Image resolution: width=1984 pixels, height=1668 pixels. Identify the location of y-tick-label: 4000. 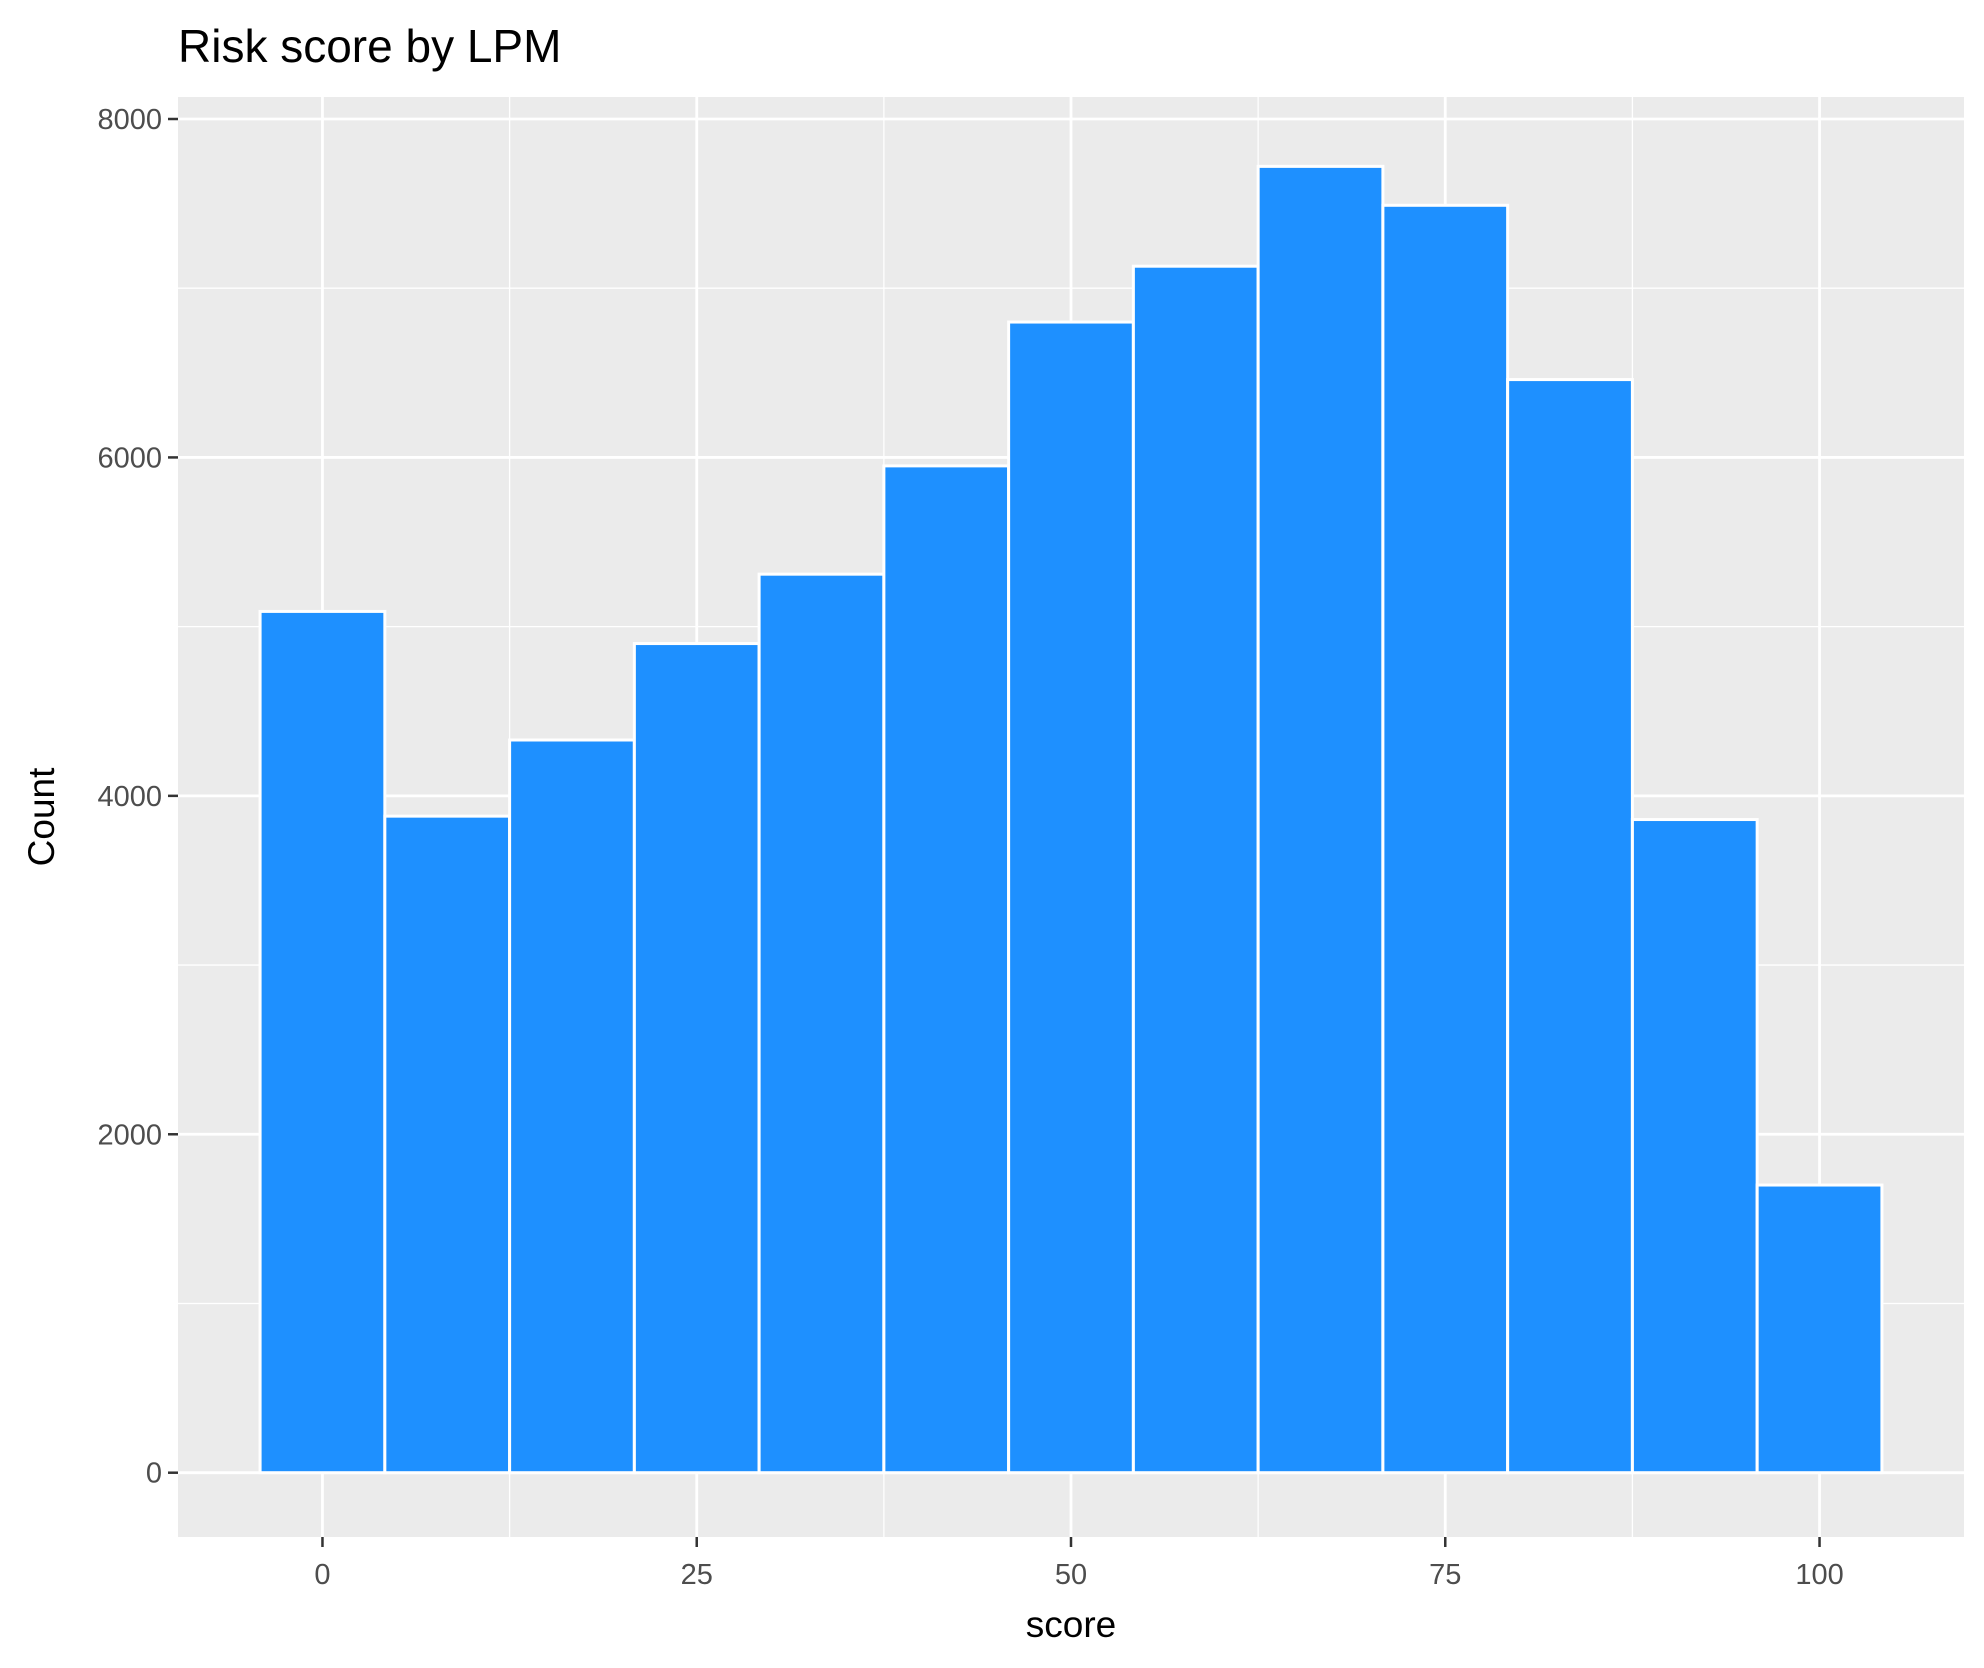
(129, 797).